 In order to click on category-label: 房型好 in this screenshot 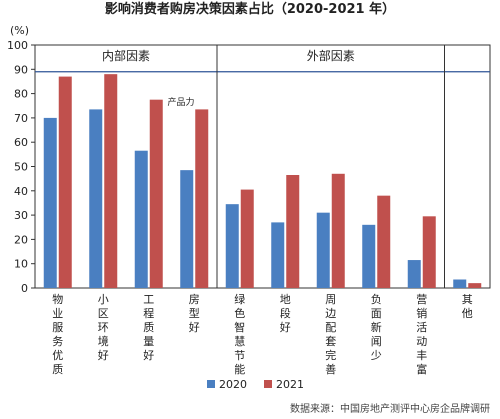, I will do `click(194, 313)`.